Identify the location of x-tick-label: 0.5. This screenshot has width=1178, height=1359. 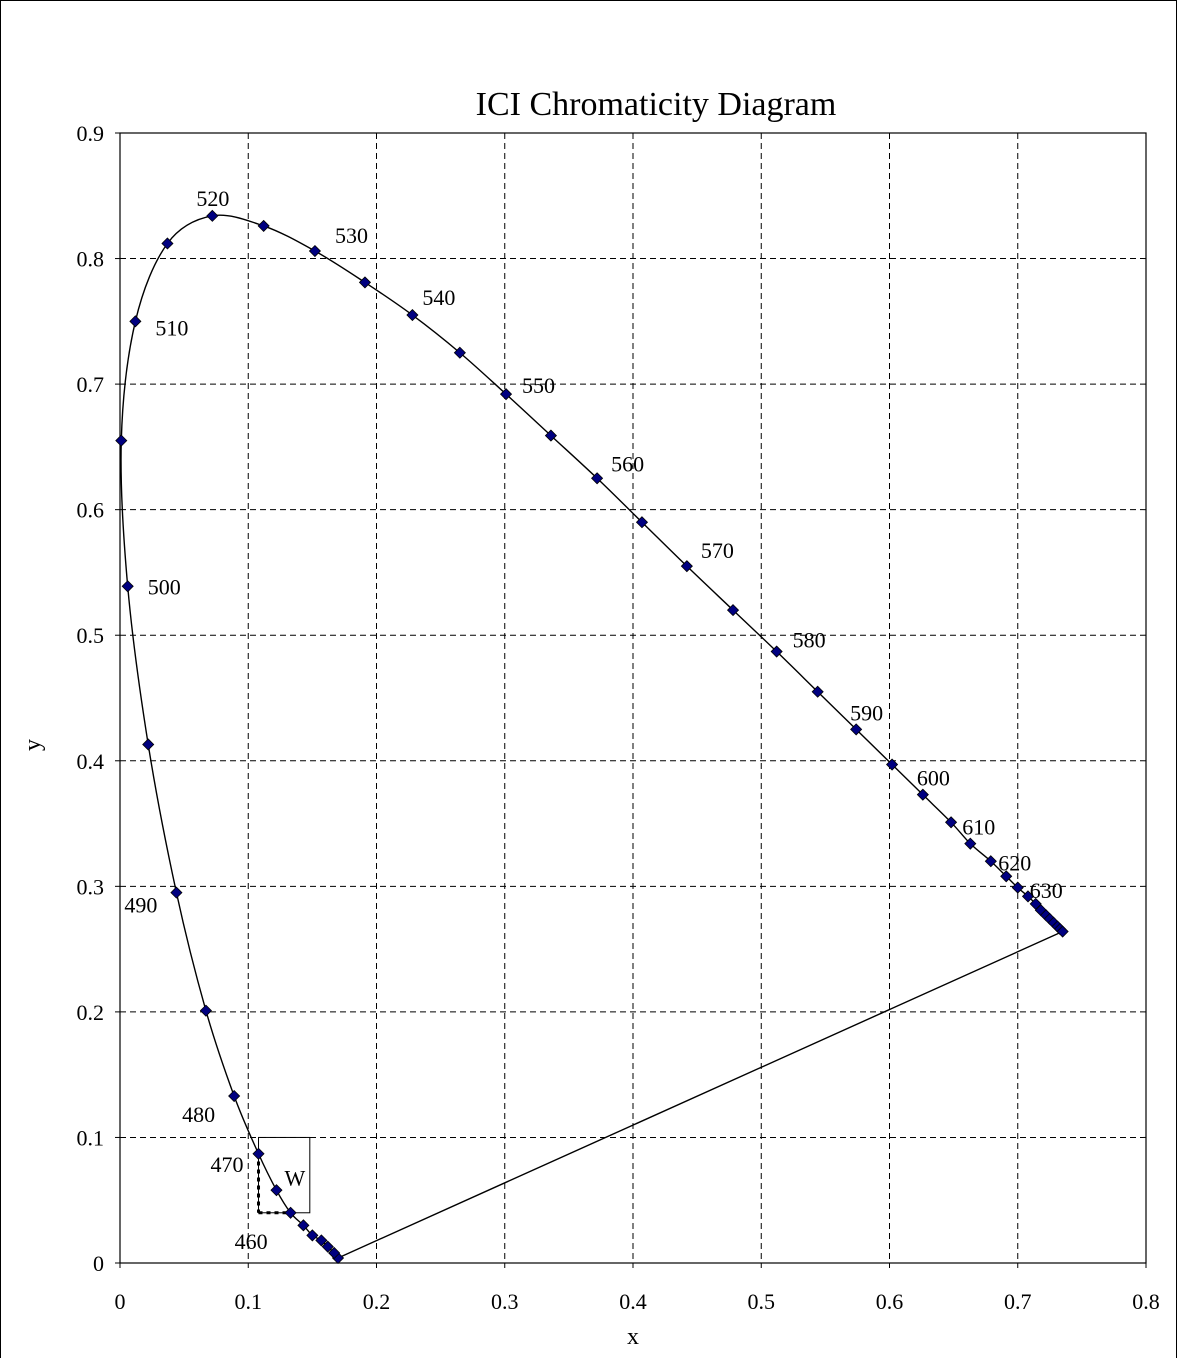
(762, 1301).